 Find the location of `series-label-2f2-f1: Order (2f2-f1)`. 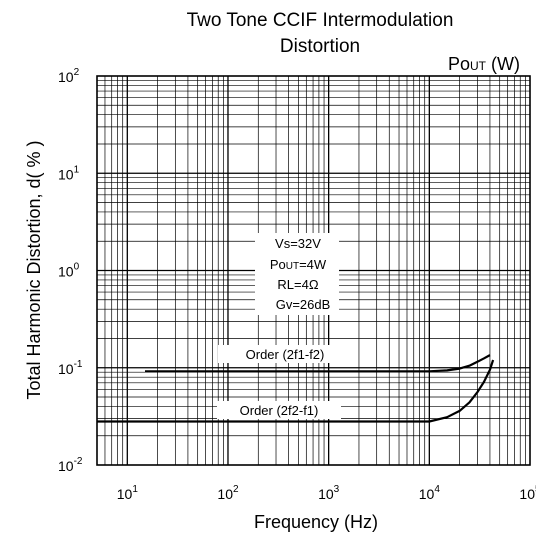

series-label-2f2-f1: Order (2f2-f1) is located at coordinates (279, 410).